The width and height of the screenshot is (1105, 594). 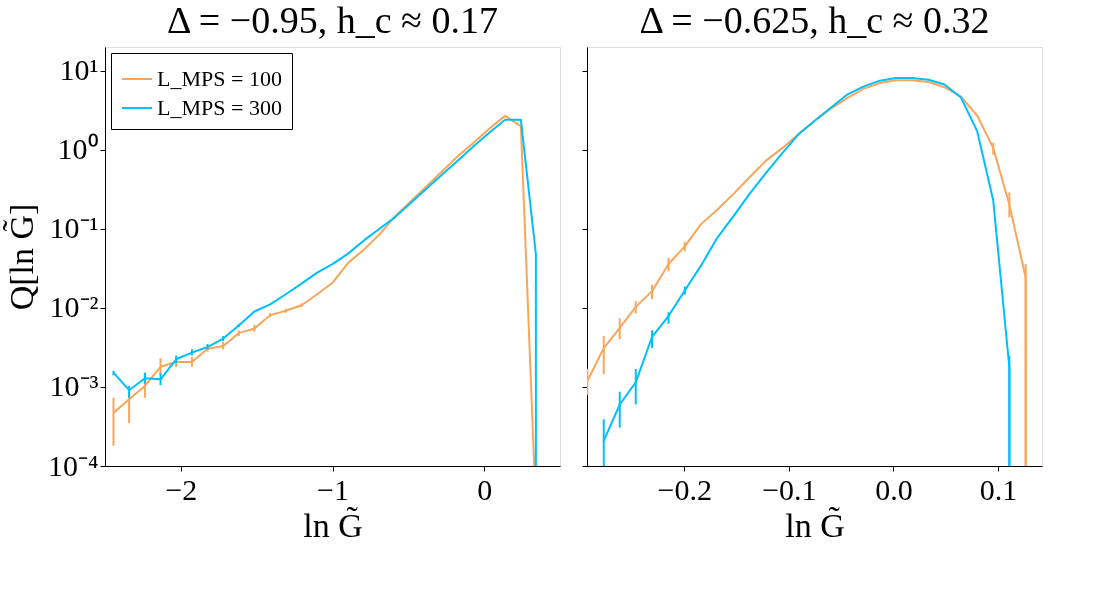 I want to click on y-tick-label: 10⁻⁴, so click(x=73, y=465).